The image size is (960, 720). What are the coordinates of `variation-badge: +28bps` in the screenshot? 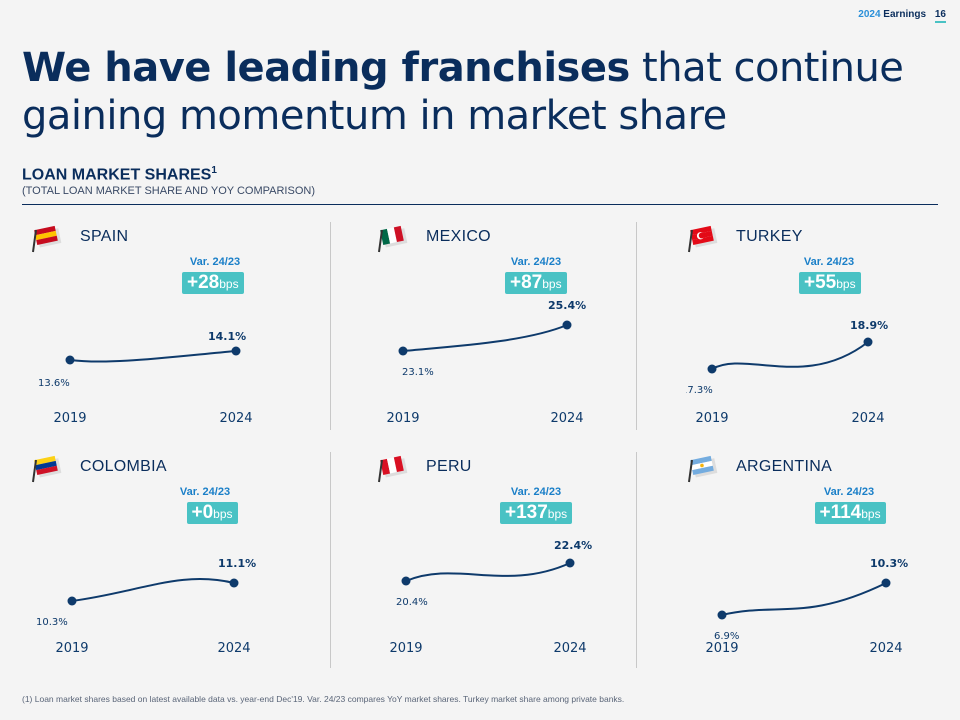 It's located at (213, 283).